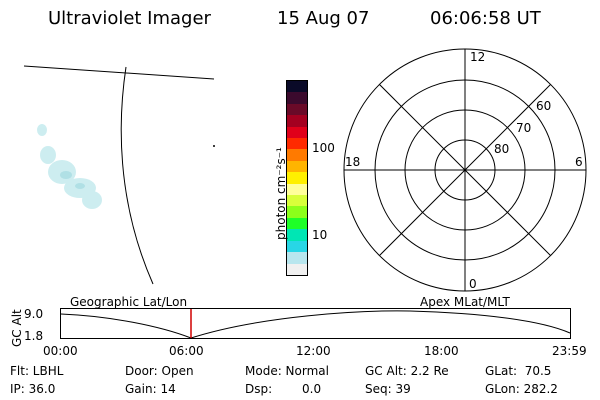 This screenshot has height=400, width=600. Describe the element at coordinates (137, 175) in the screenshot. I see `map-meridian-line` at that location.